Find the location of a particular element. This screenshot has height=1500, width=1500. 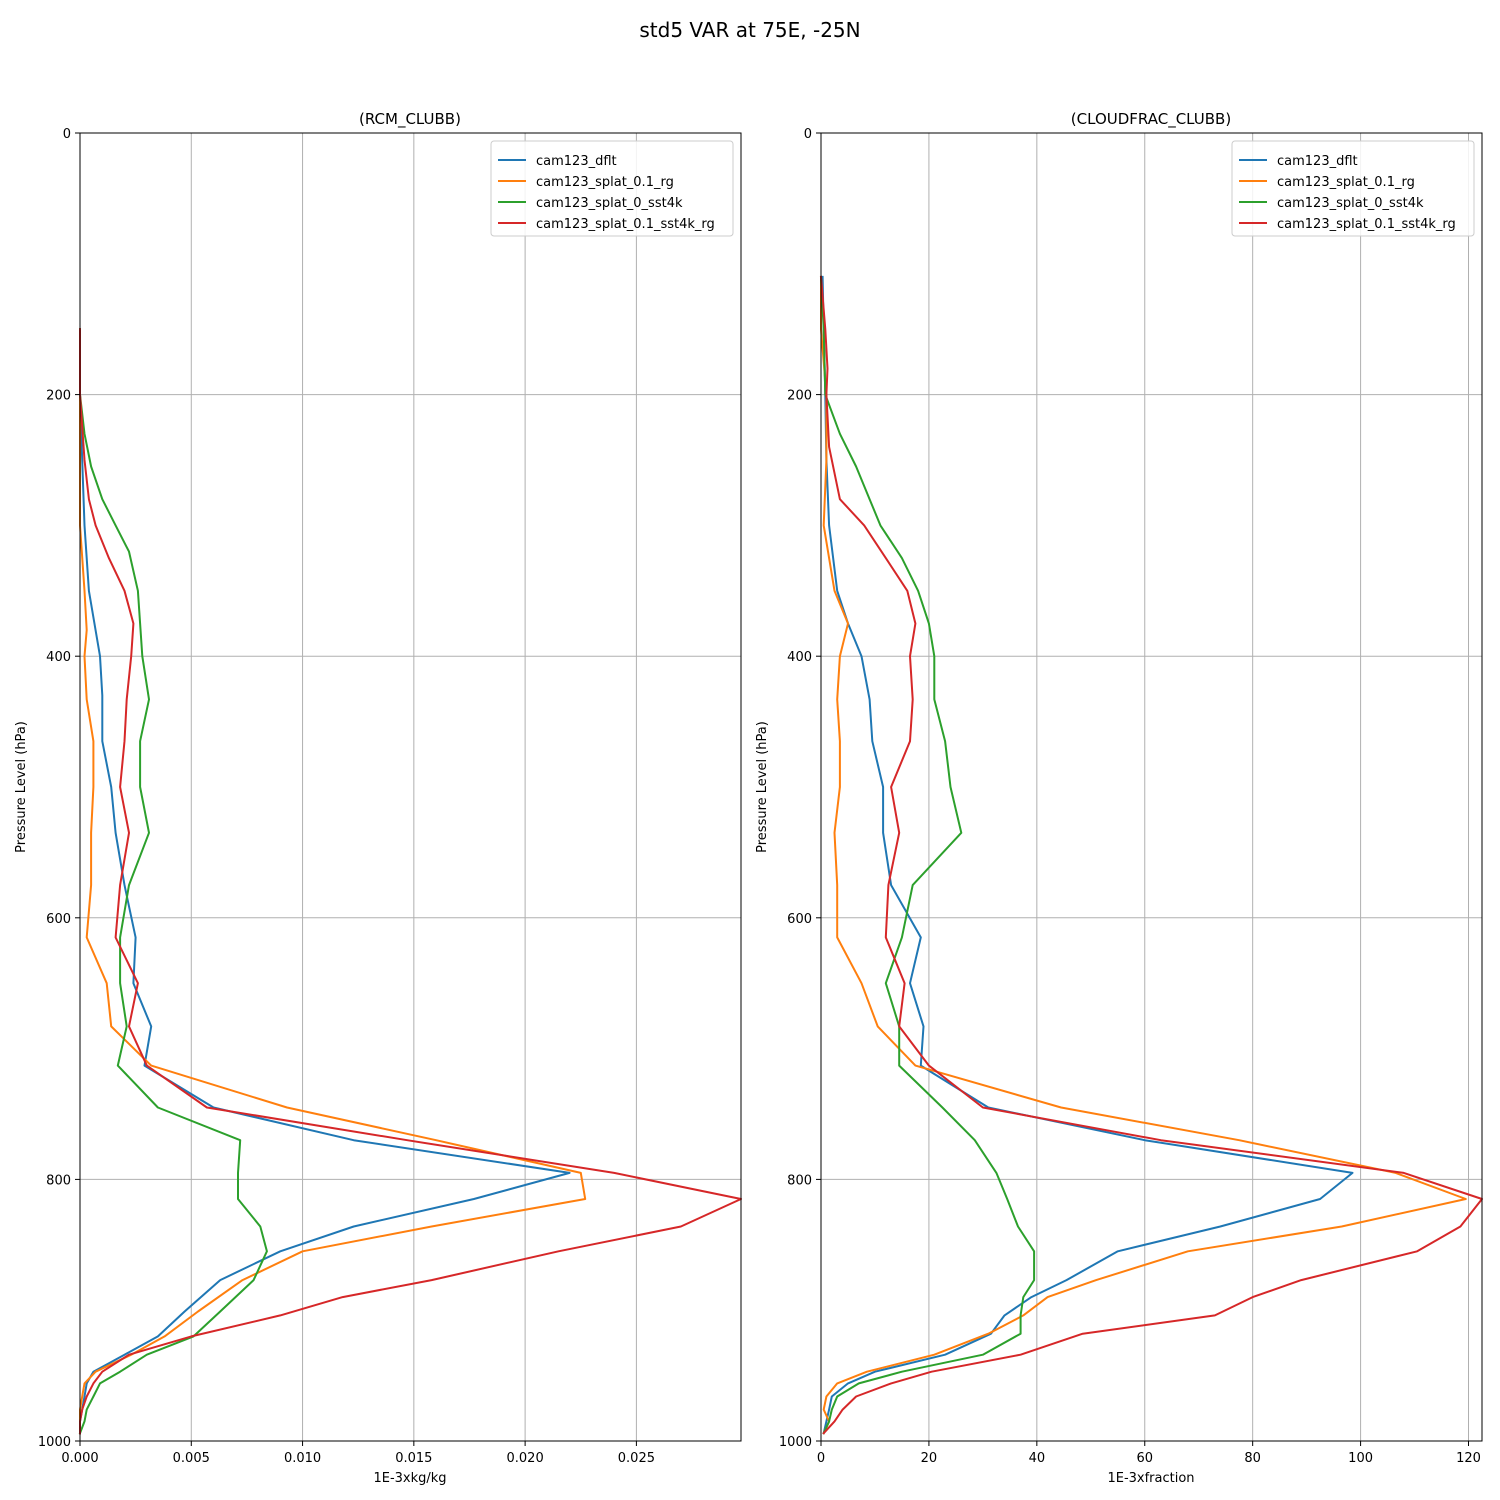

x-tick-label: 60 is located at coordinates (1144, 1458).